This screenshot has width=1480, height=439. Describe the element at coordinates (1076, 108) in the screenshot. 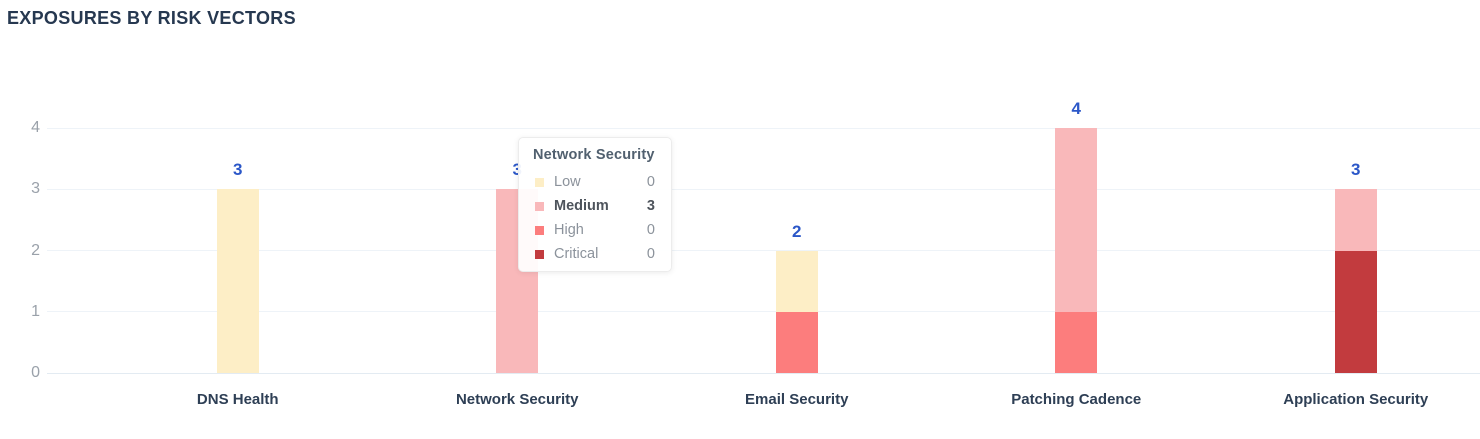

I see `bar-total-label: 4` at that location.